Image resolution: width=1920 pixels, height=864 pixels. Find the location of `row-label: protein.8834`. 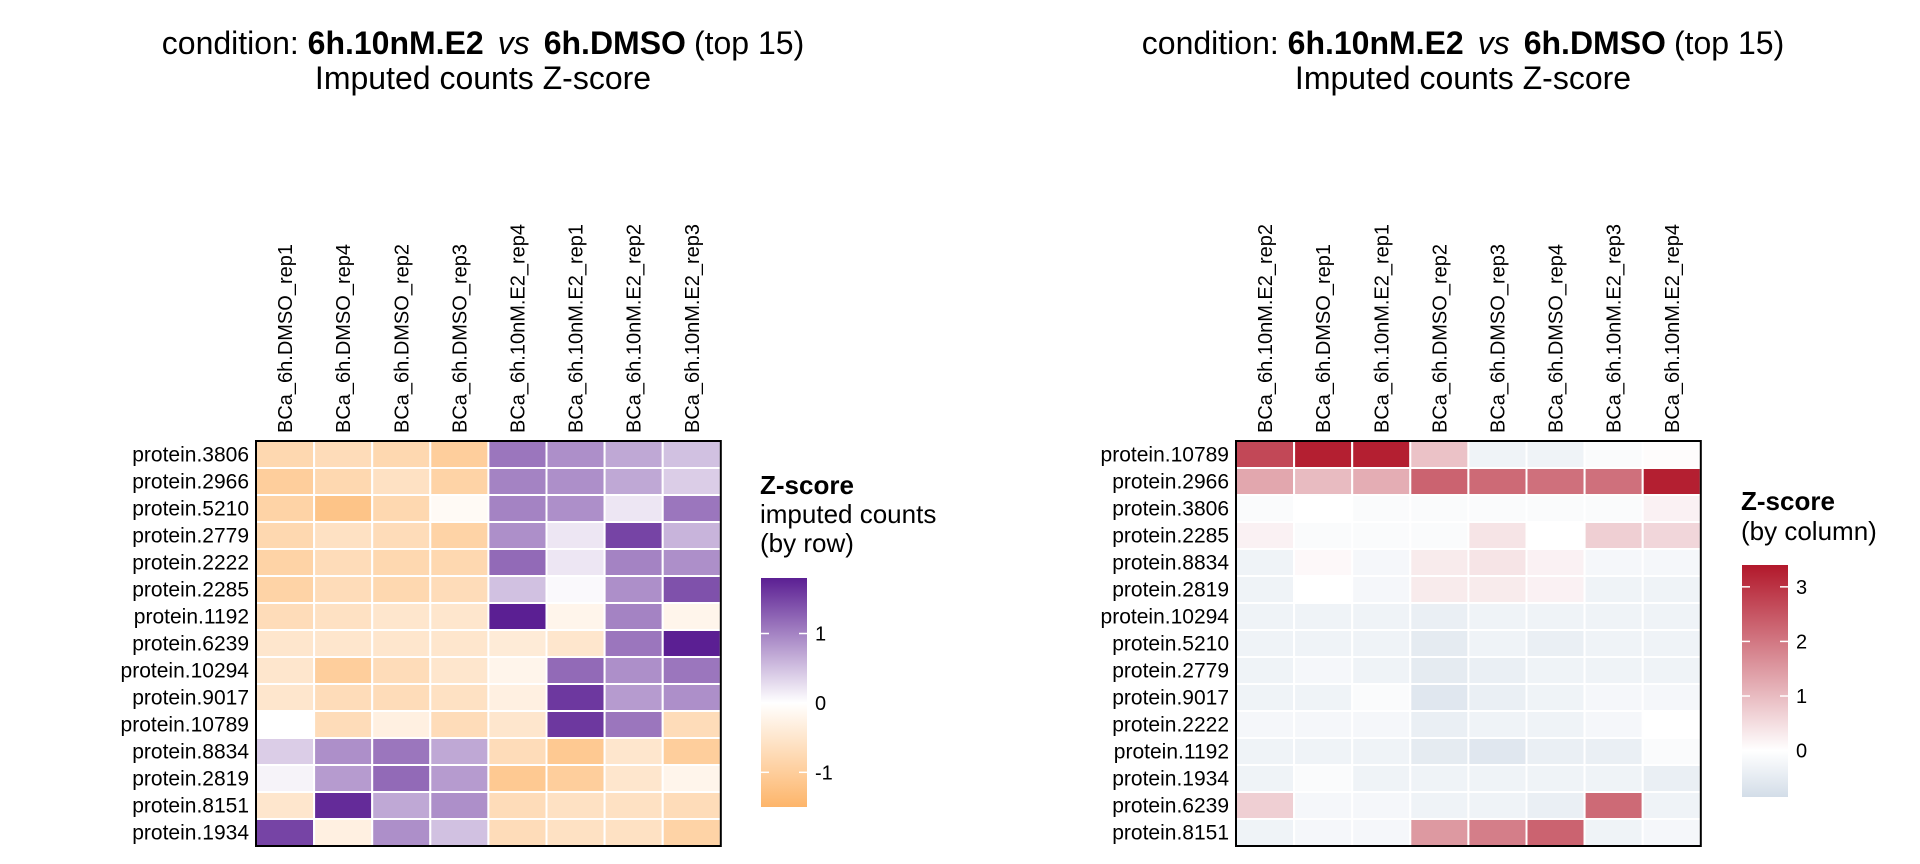

row-label: protein.8834 is located at coordinates (190, 752).